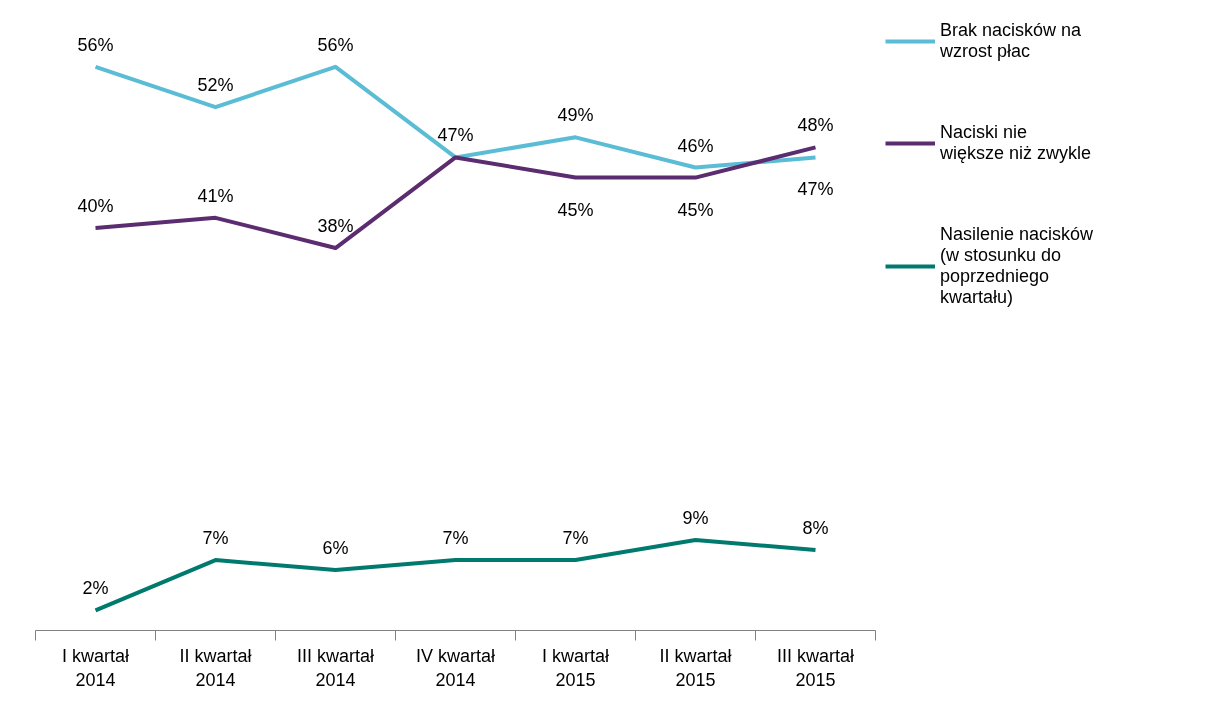 The height and width of the screenshot is (723, 1208). What do you see at coordinates (695, 517) in the screenshot?
I see `data-label: 9%` at bounding box center [695, 517].